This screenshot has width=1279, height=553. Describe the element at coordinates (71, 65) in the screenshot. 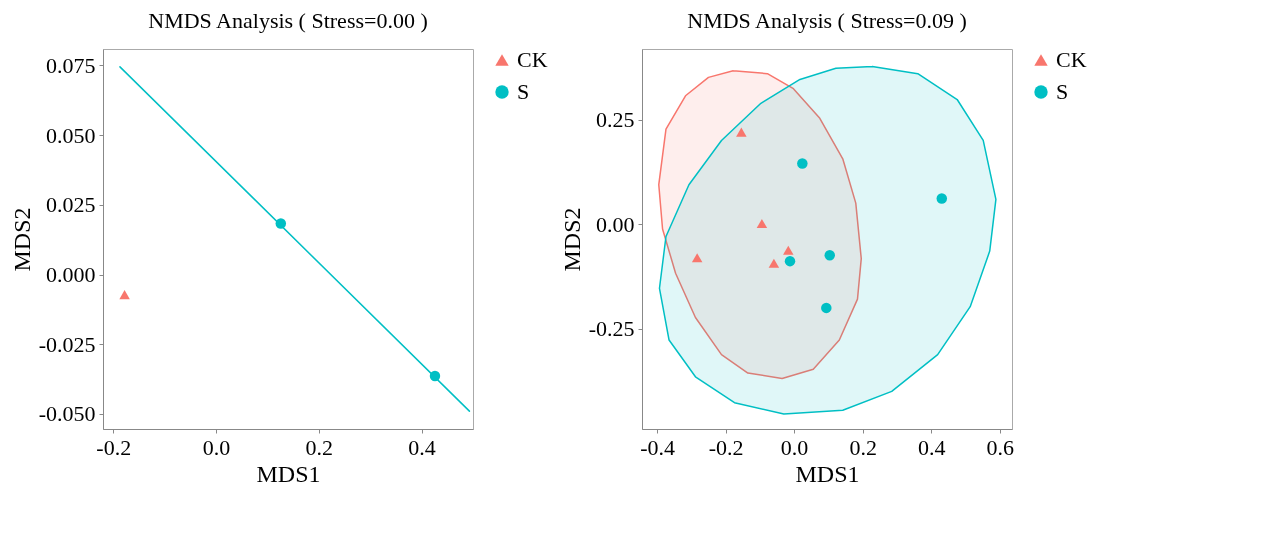

I see `y-tick-label: 0.075` at that location.